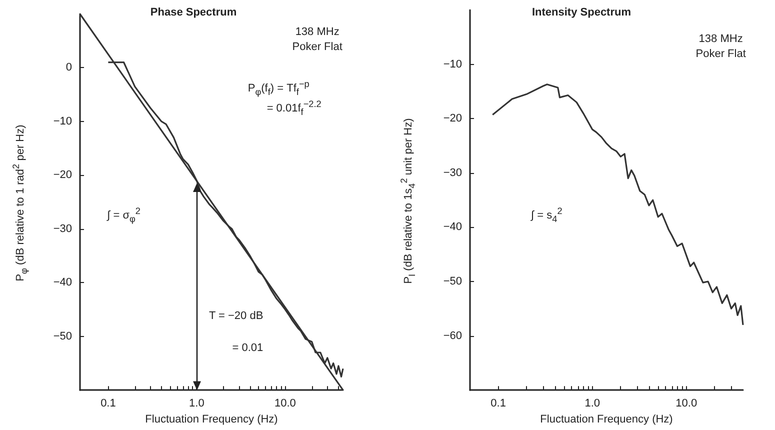  What do you see at coordinates (193, 12) in the screenshot?
I see `chart-title: Phase Spectrum` at bounding box center [193, 12].